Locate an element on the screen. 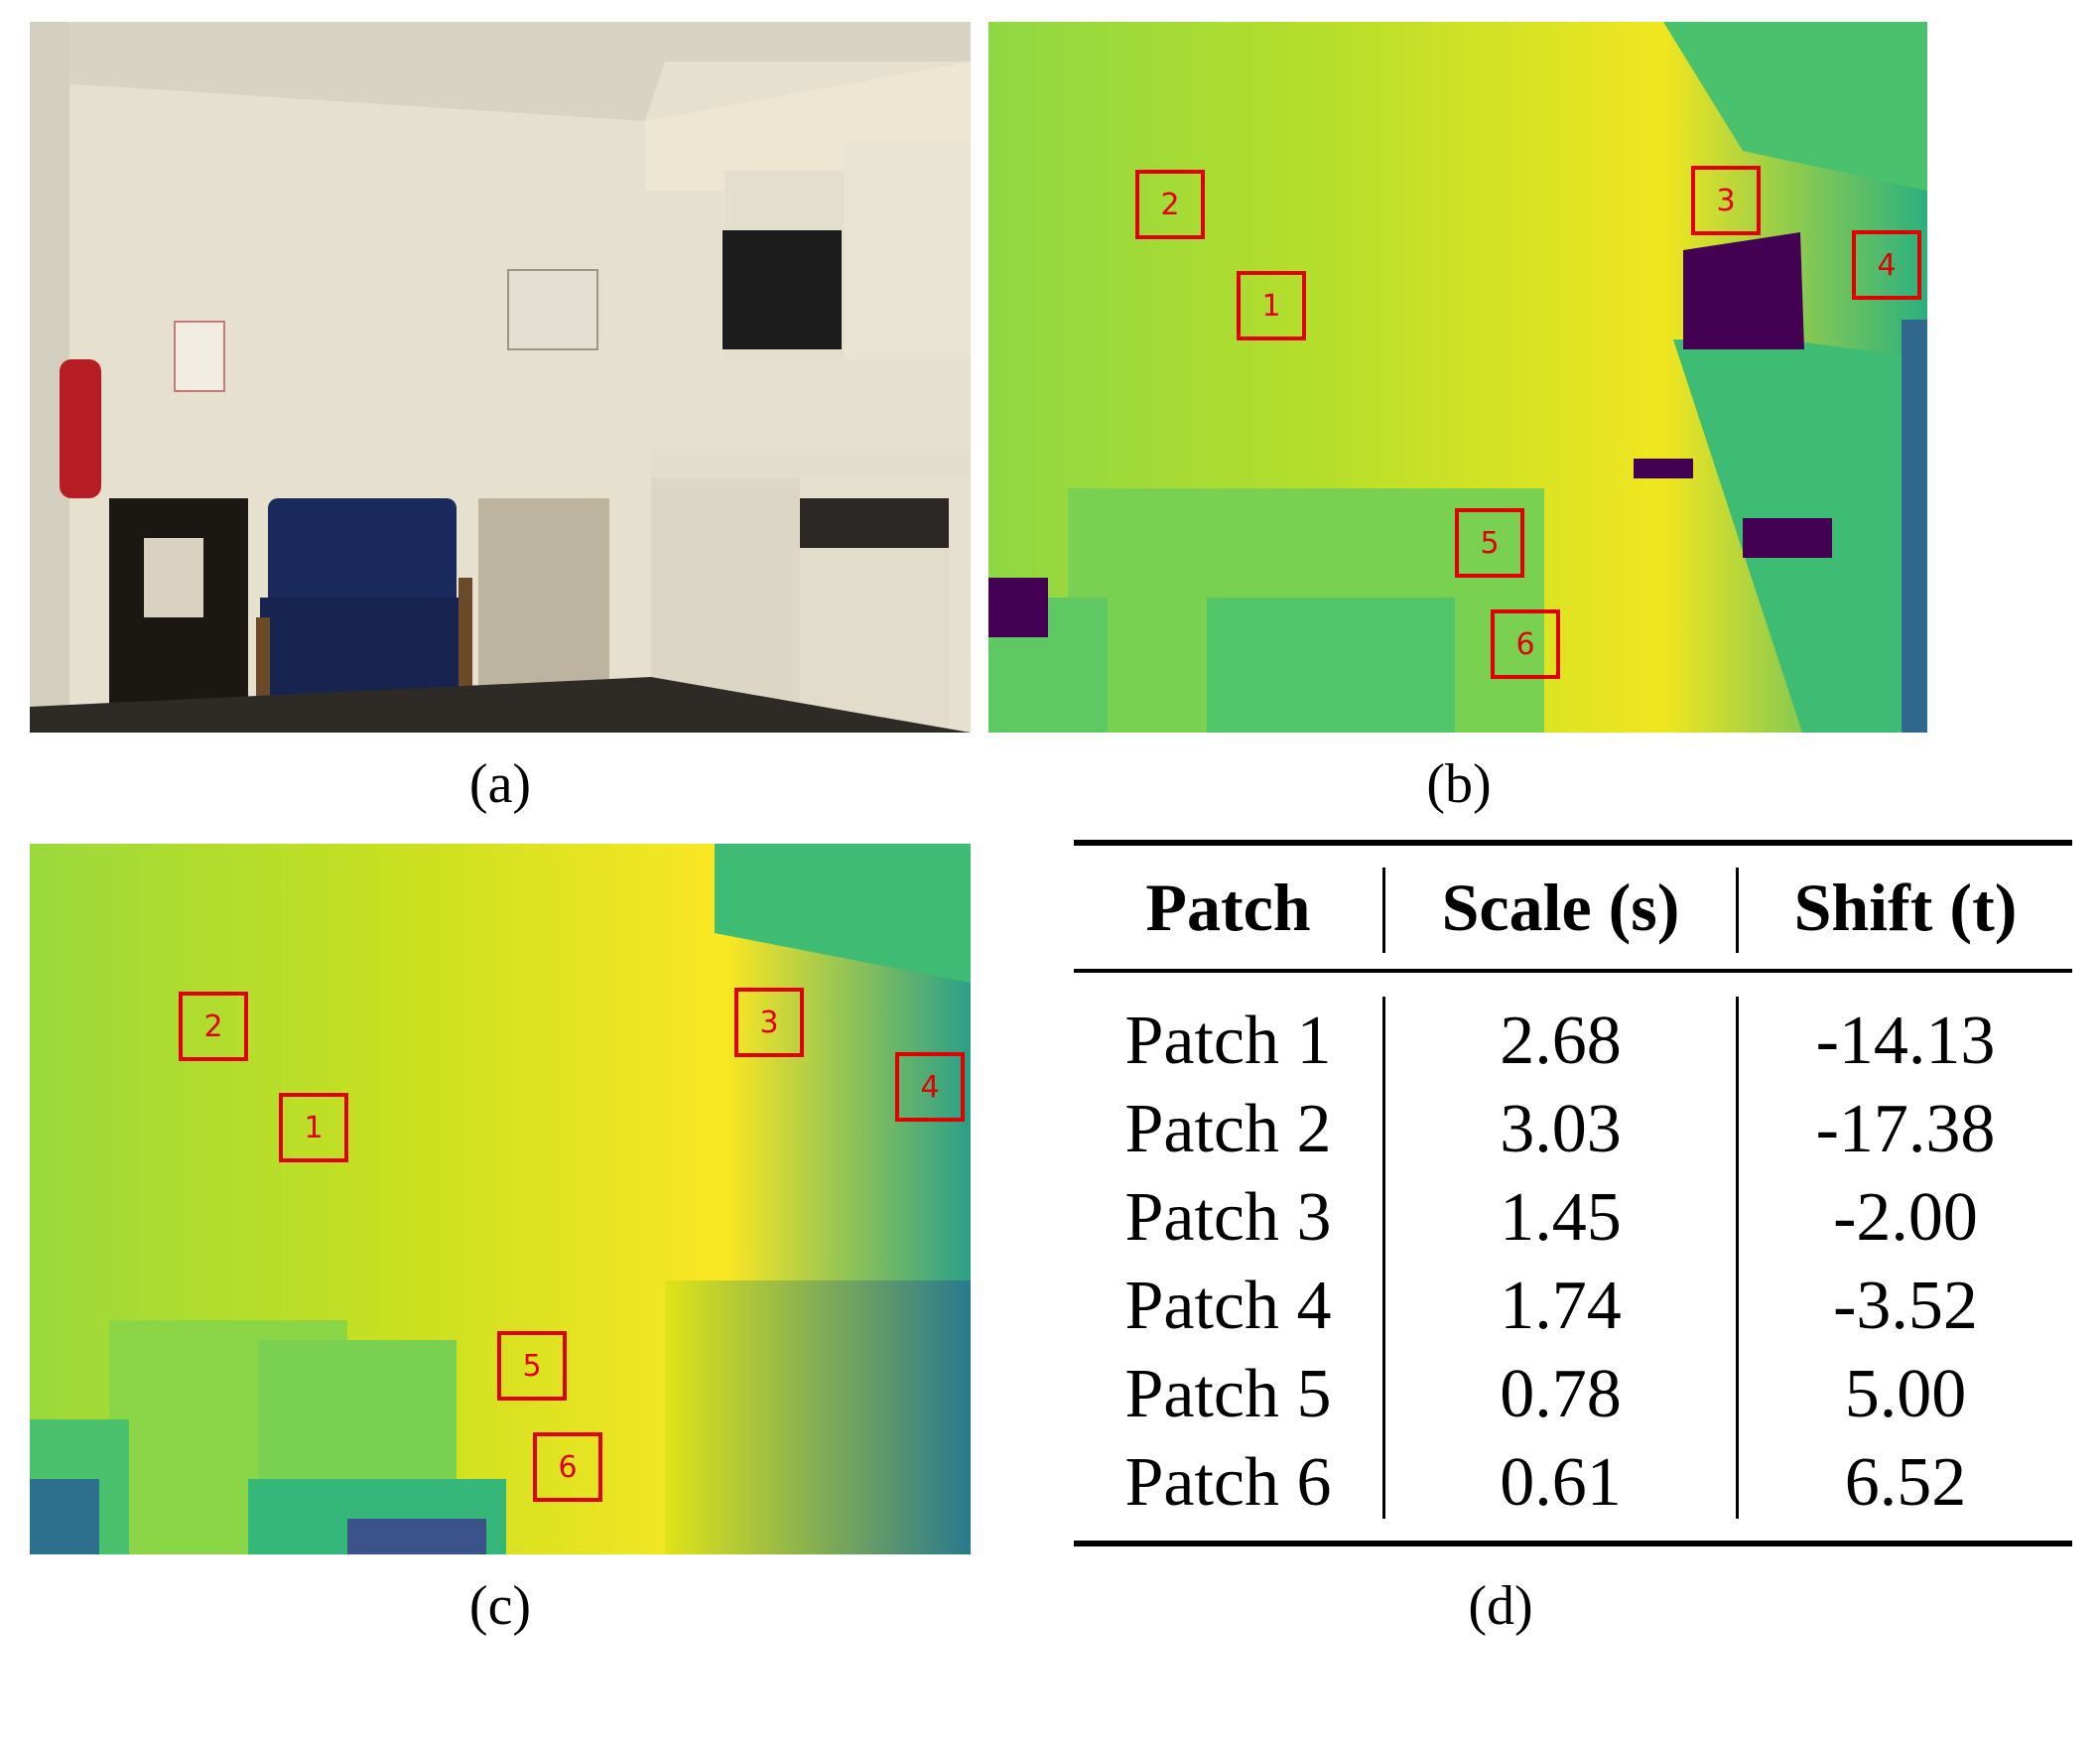 The image size is (2100, 1747). scale-value: 0.61 is located at coordinates (1561, 1482).